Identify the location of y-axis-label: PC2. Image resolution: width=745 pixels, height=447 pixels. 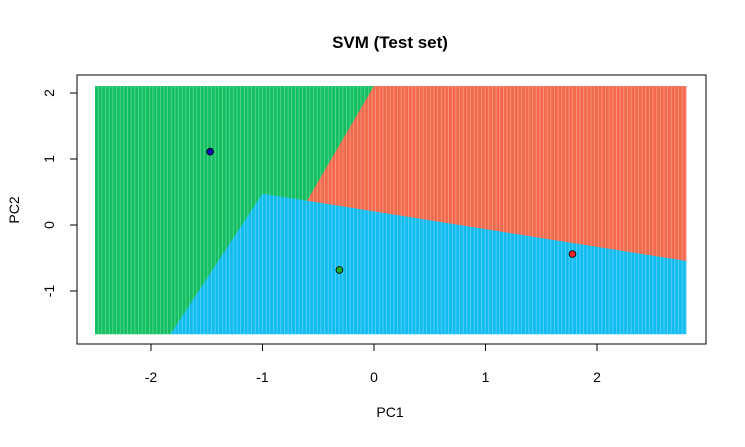
(14, 209).